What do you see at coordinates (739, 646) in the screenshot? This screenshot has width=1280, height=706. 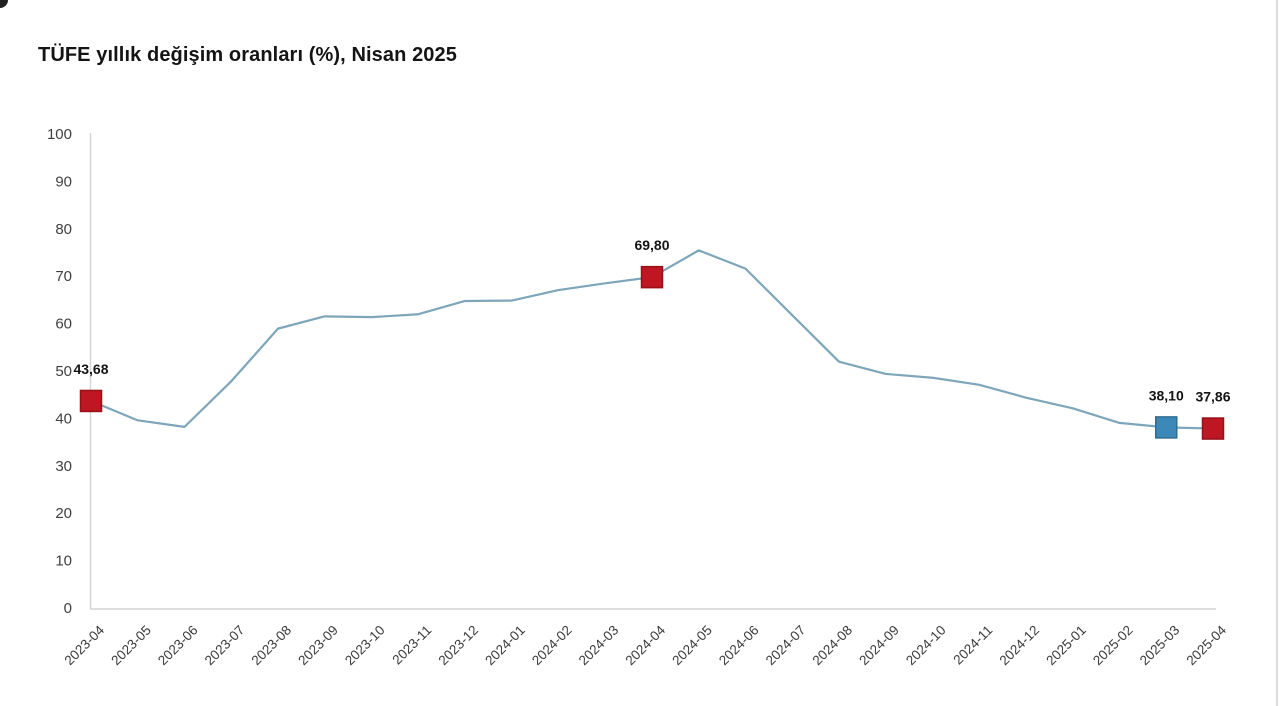 I see `x-tick-label: 2024-06` at bounding box center [739, 646].